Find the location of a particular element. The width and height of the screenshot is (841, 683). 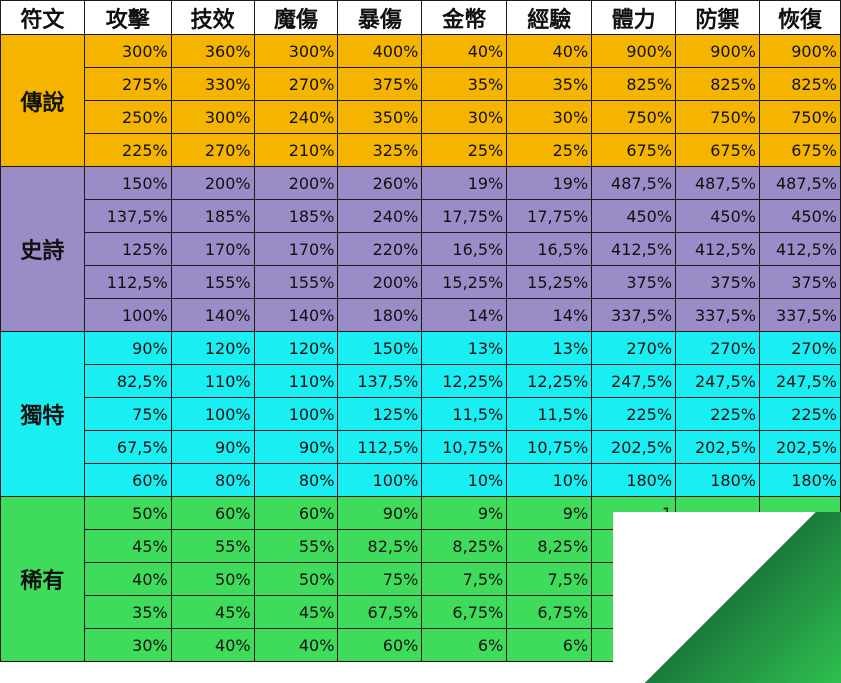

table-cell: 17,75% is located at coordinates (464, 216).